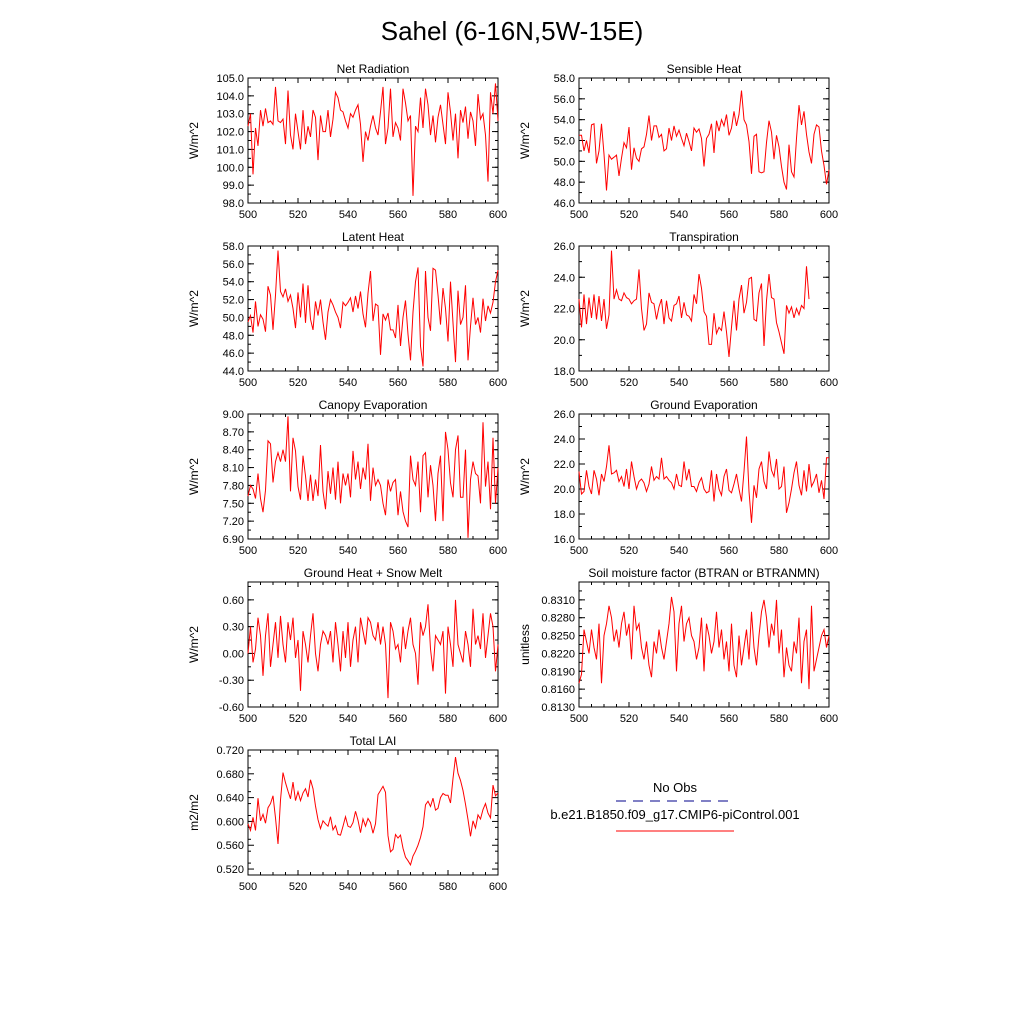 This screenshot has width=1024, height=1024. I want to click on y-tick-label: 22.0, so click(564, 310).